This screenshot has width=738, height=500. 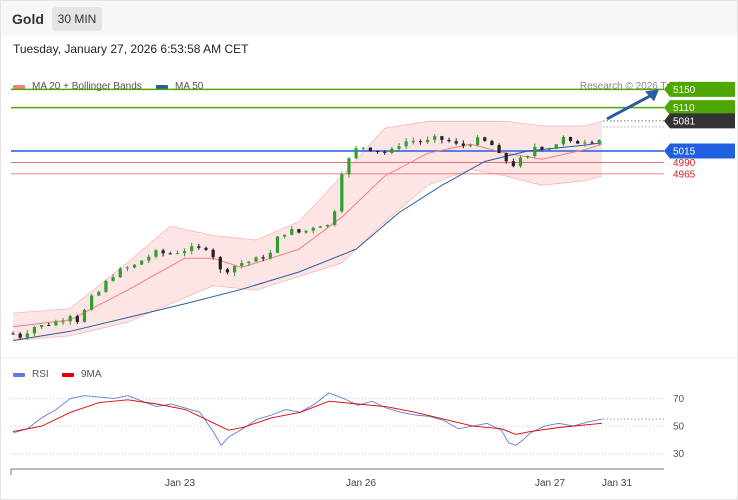 What do you see at coordinates (131, 49) in the screenshot?
I see `datetime-label: Tuesday, January 27, 2026 6:53:58 AM CET` at bounding box center [131, 49].